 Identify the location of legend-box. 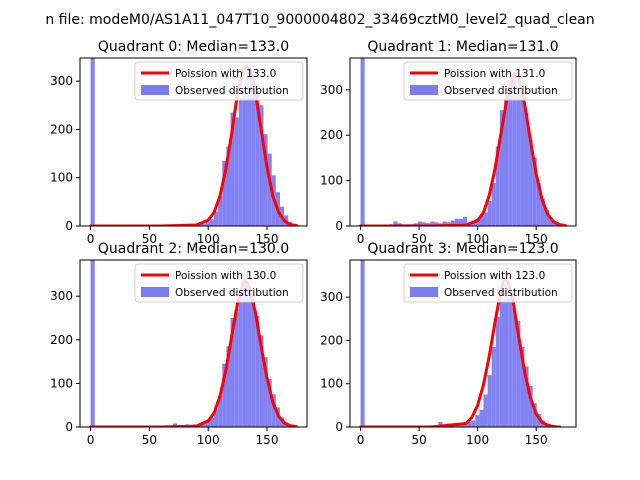
(488, 81).